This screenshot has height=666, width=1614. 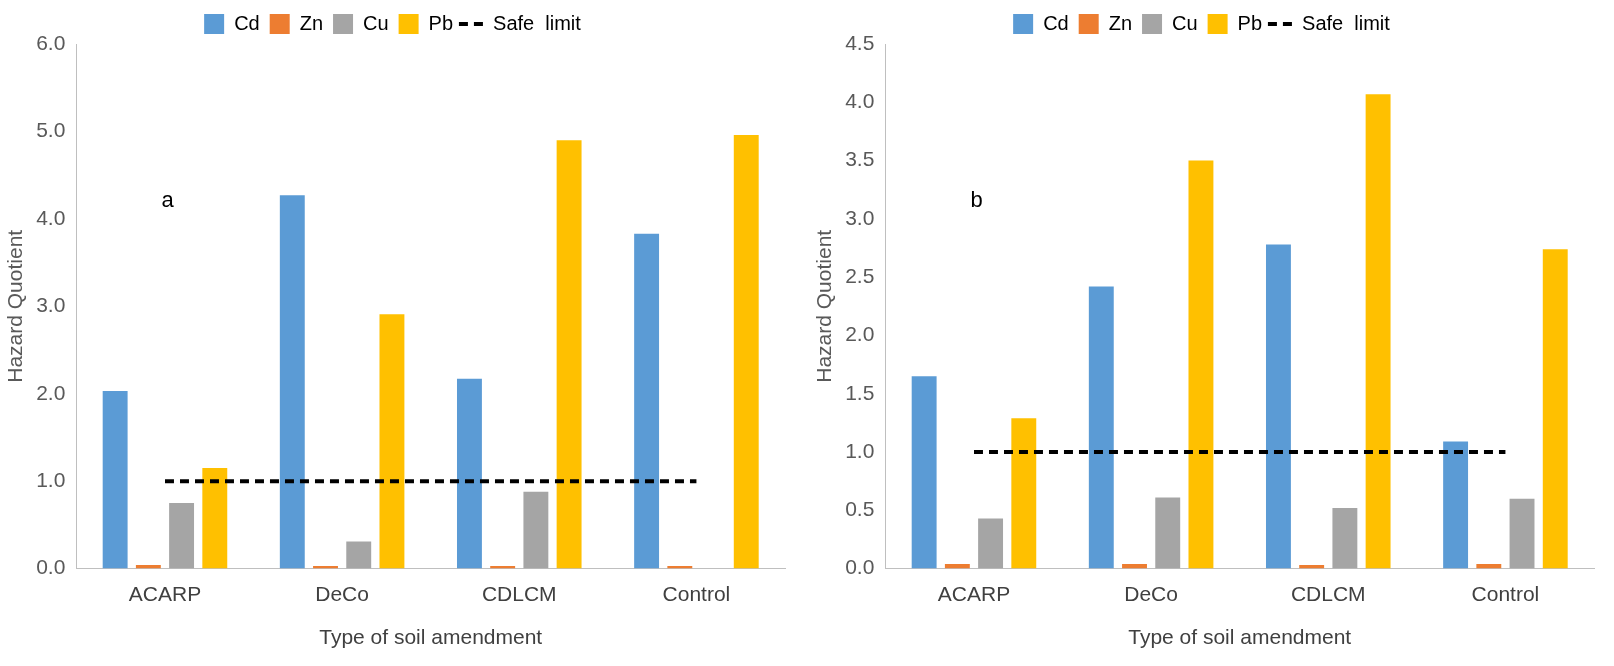 I want to click on y-tick-label: 2.5, so click(x=860, y=275).